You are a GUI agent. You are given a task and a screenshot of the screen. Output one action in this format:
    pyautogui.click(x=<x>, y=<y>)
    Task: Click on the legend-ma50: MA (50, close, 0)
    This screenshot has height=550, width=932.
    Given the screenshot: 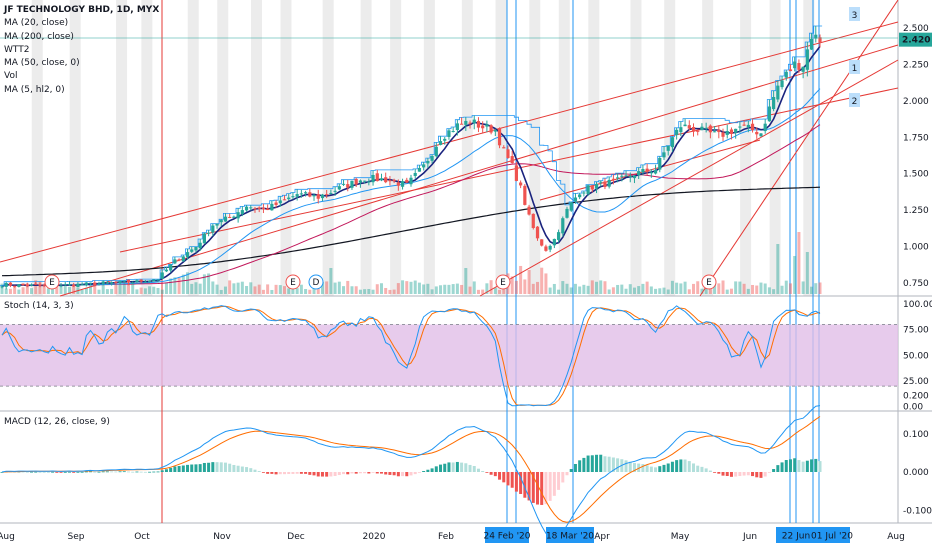 What is the action you would take?
    pyautogui.click(x=42, y=63)
    